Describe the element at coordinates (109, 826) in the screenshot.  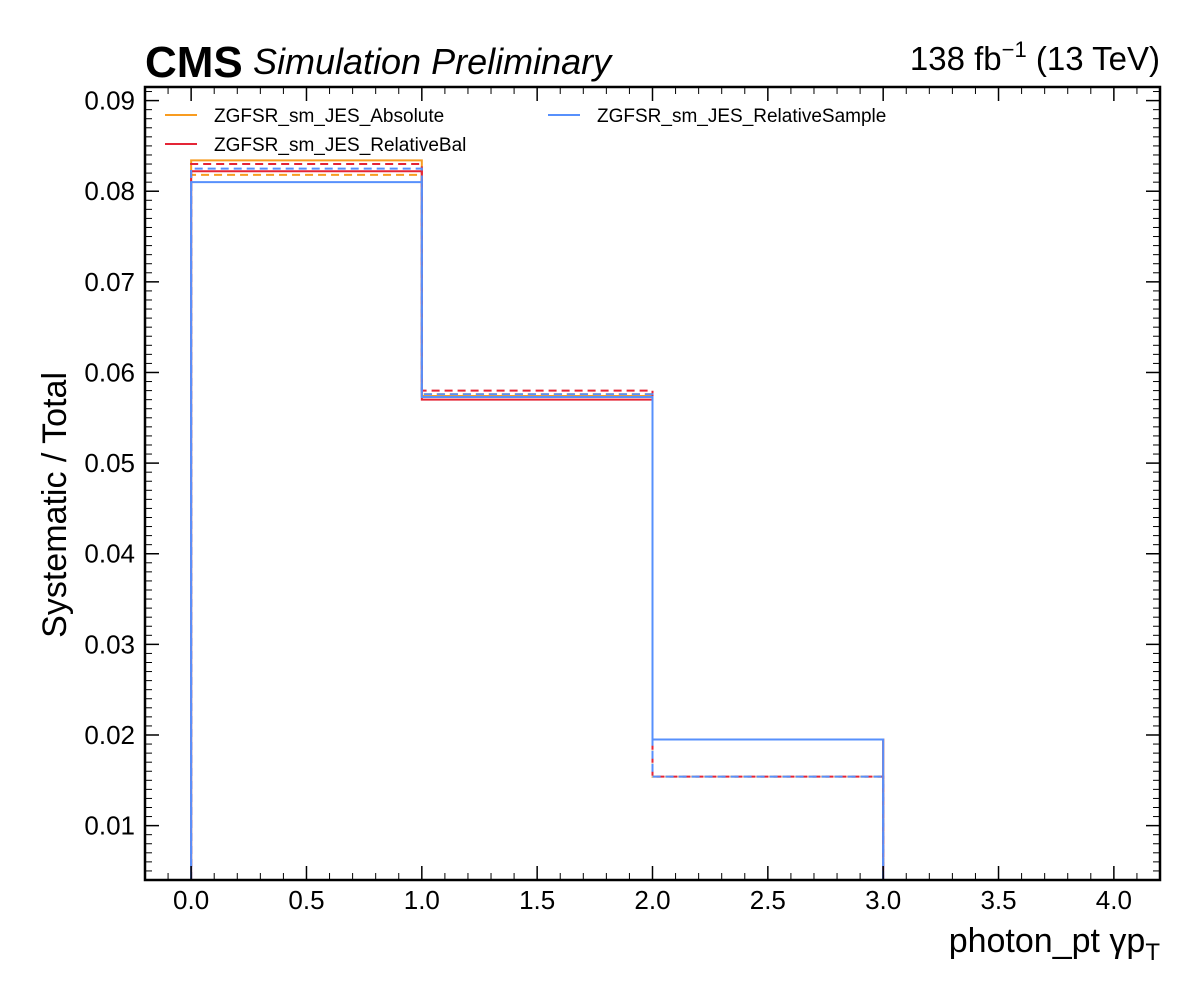
I see `y-tick-label: 0.01` at that location.